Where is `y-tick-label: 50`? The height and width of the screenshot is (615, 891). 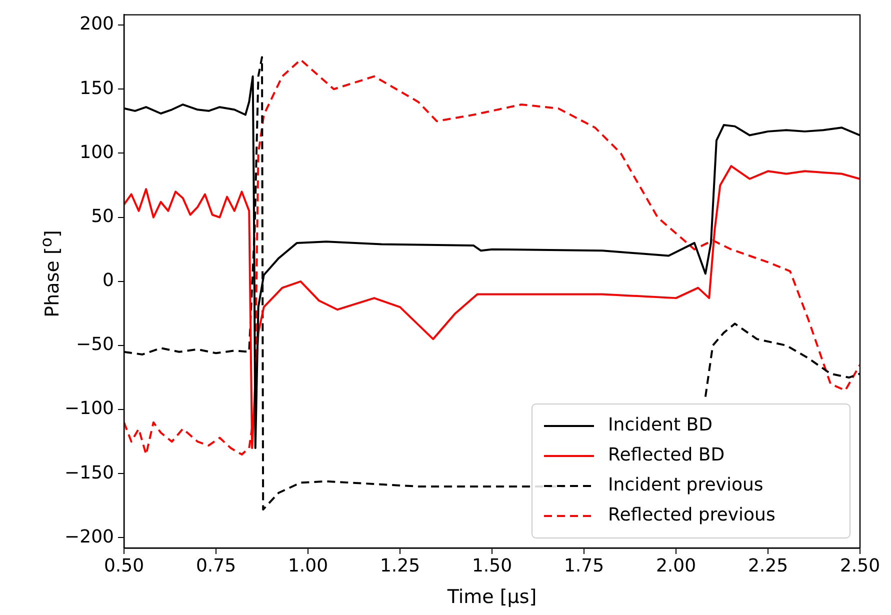
y-tick-label: 50 is located at coordinates (102, 216).